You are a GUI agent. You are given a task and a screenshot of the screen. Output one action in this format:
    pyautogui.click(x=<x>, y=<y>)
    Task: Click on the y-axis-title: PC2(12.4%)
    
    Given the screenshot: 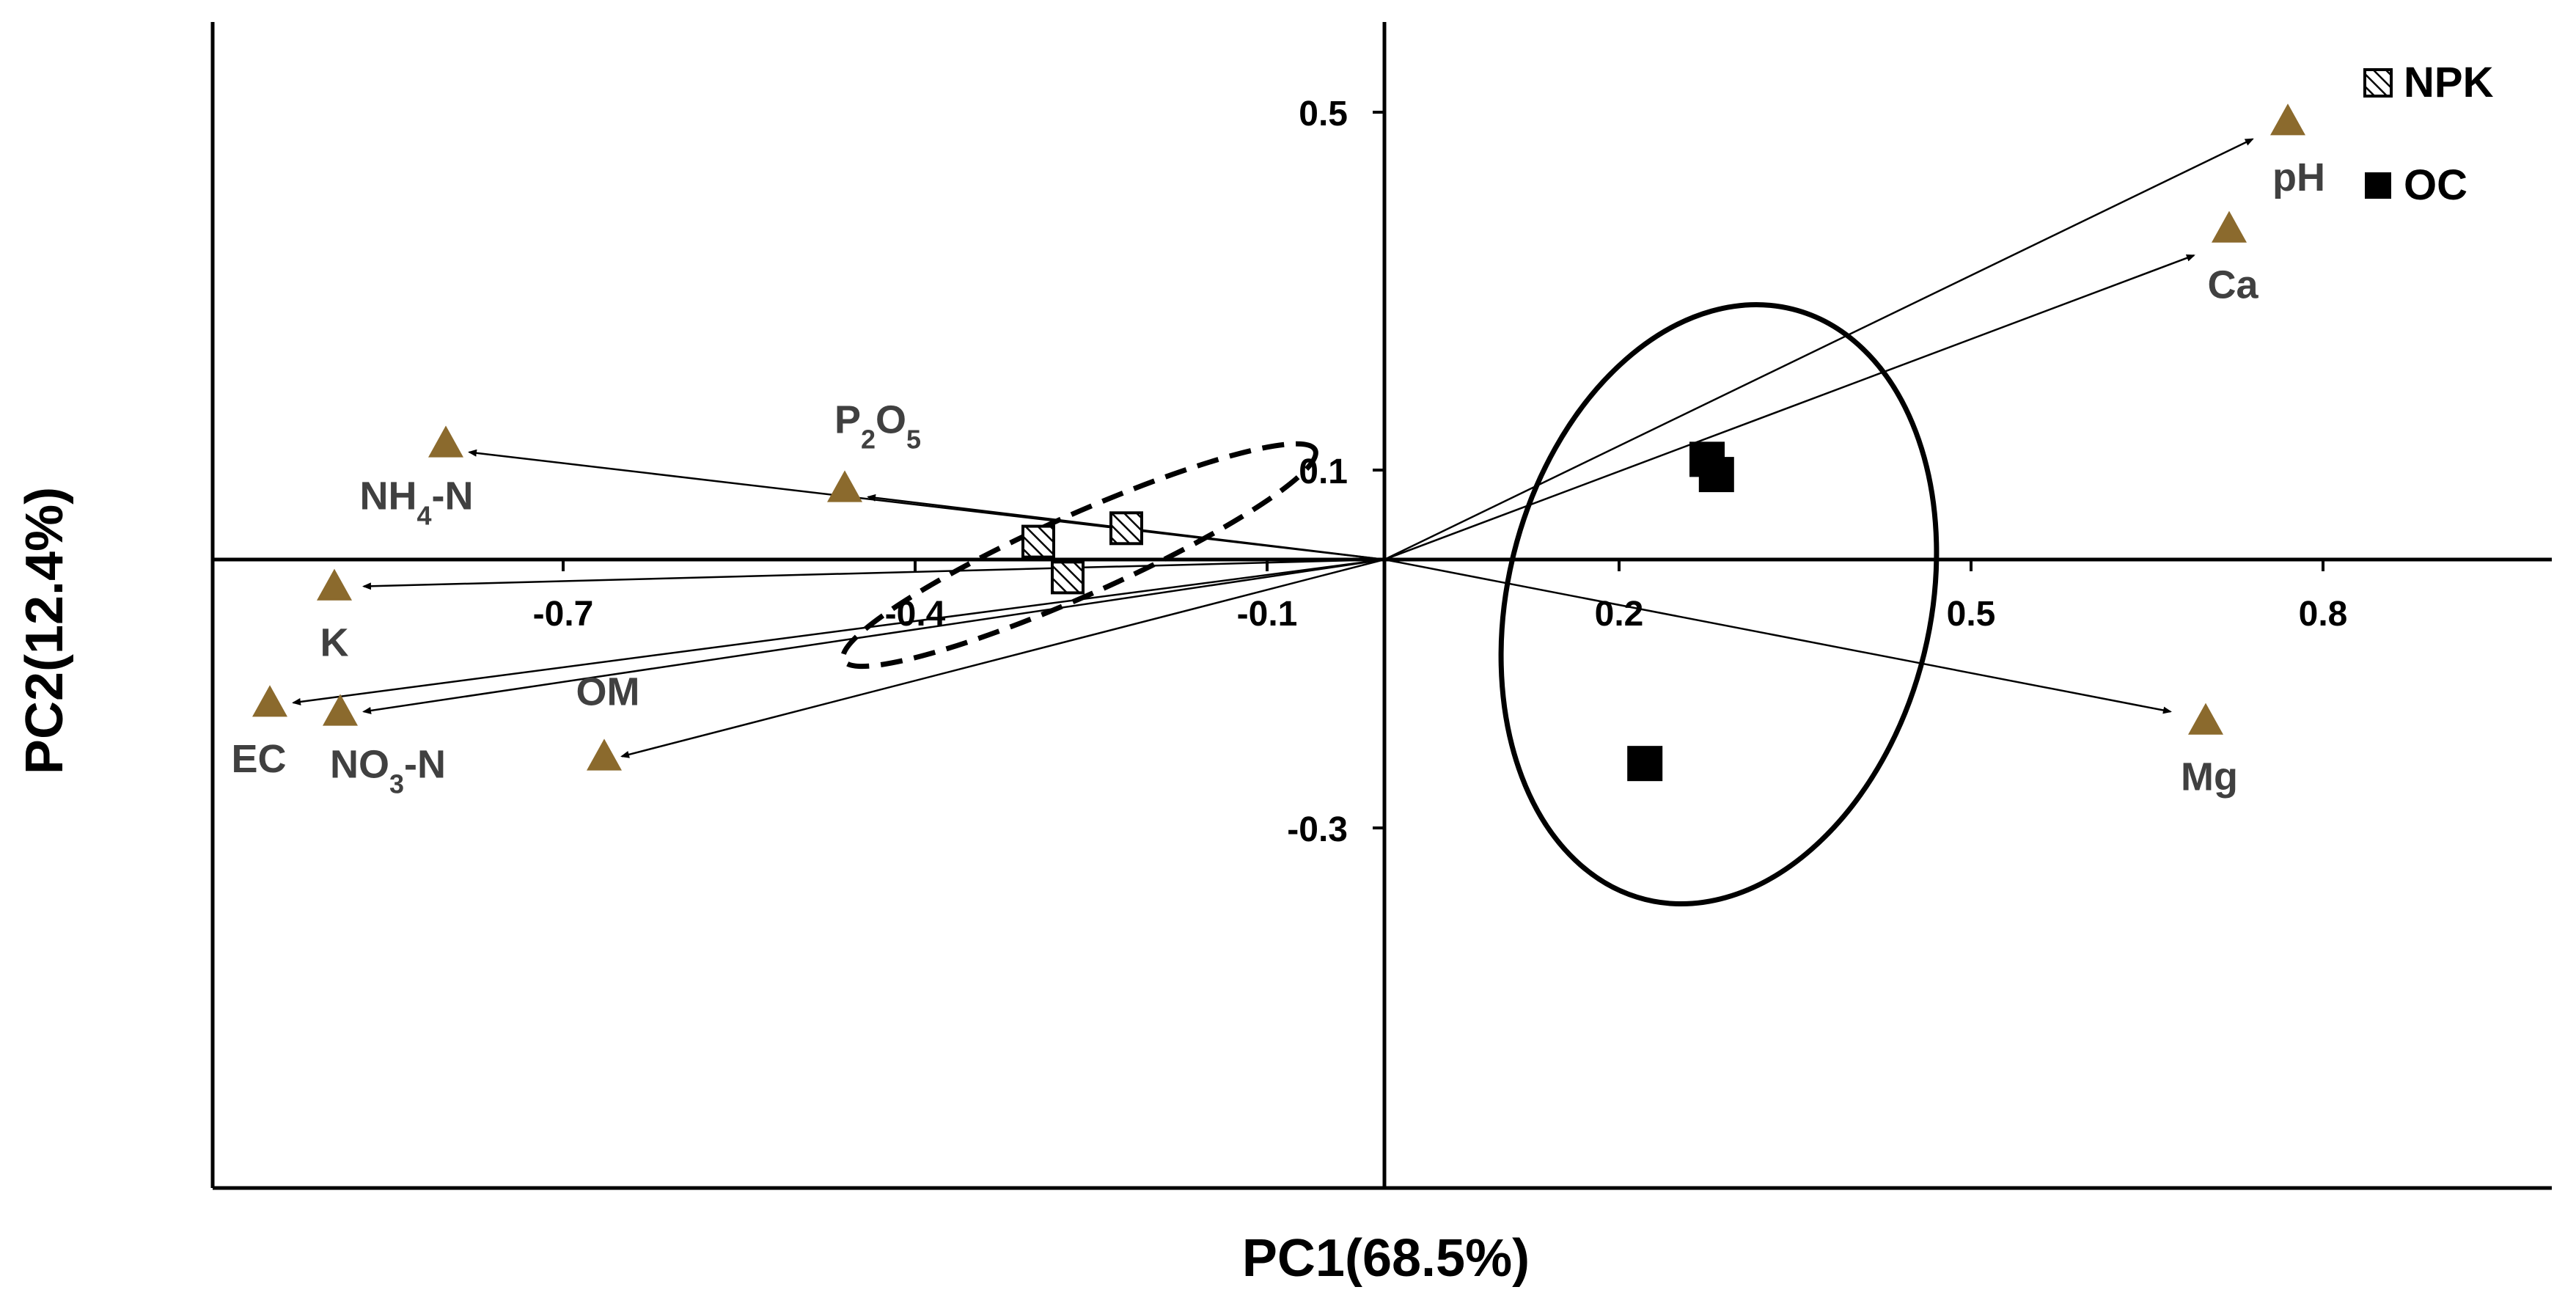 What is the action you would take?
    pyautogui.click(x=45, y=630)
    